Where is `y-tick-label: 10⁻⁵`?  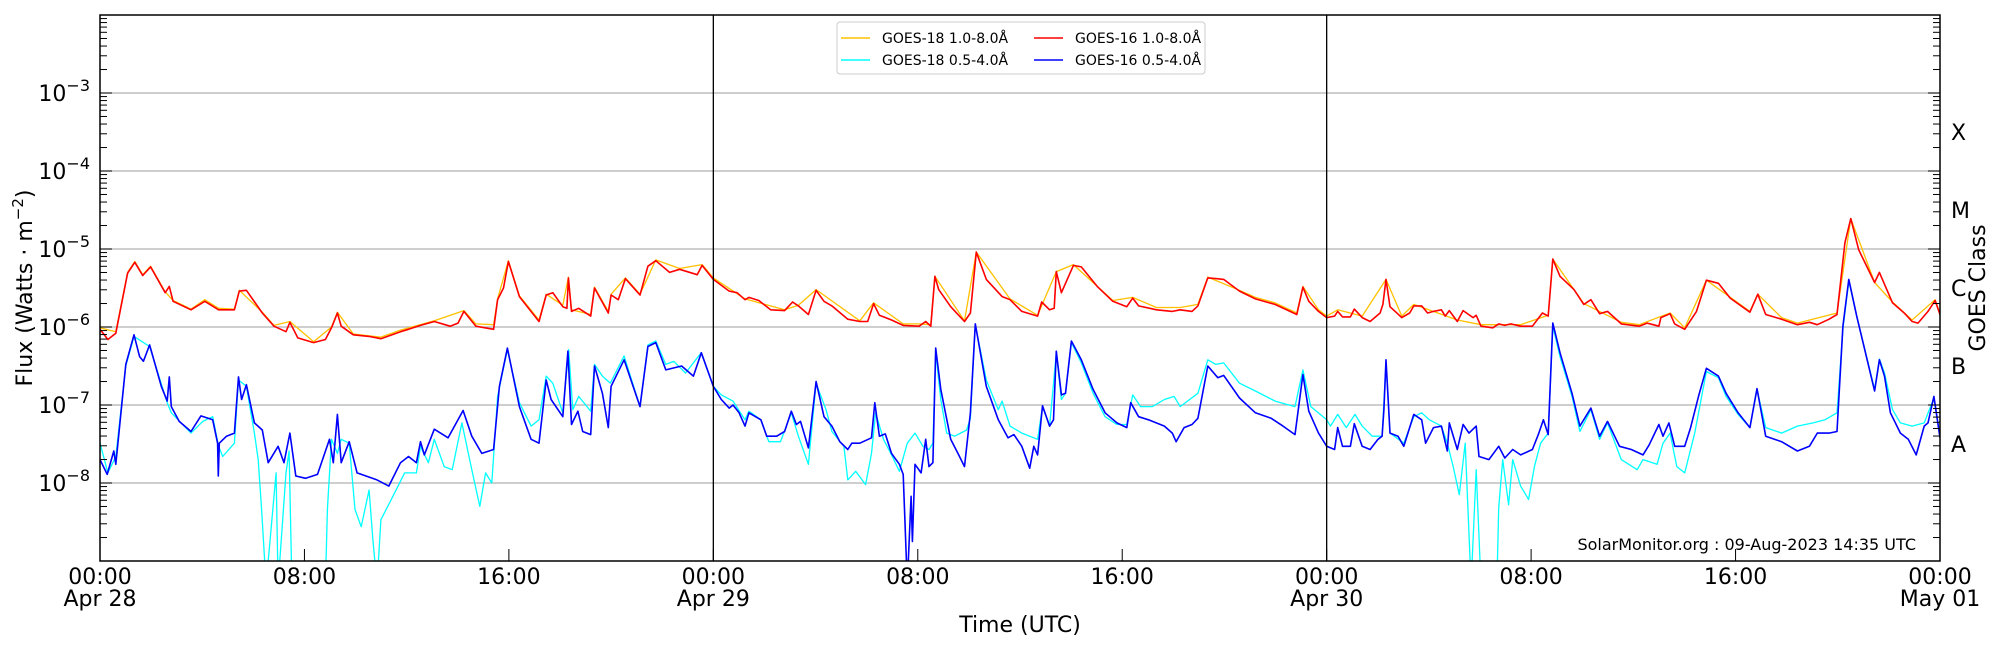
y-tick-label: 10⁻⁵ is located at coordinates (64, 247).